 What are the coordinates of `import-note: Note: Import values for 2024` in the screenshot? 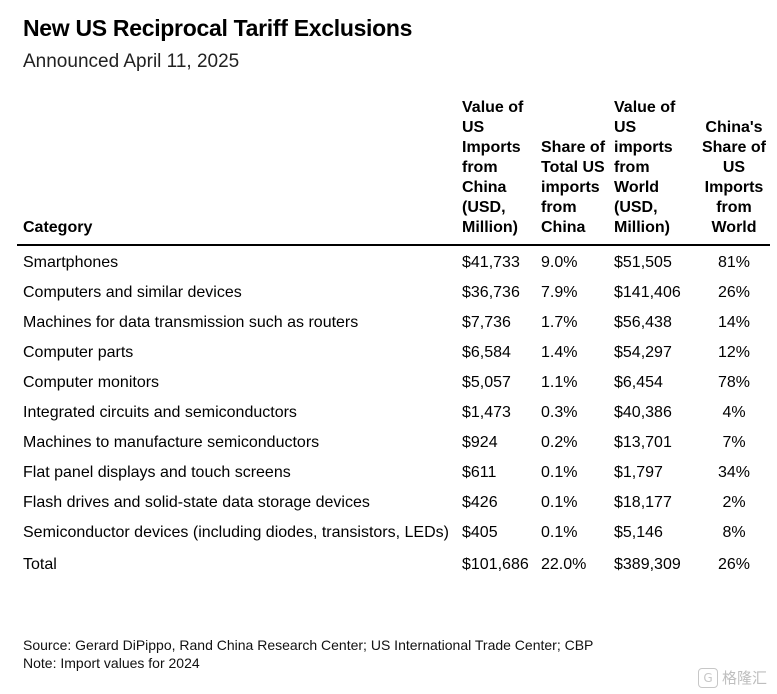 It's located at (111, 663).